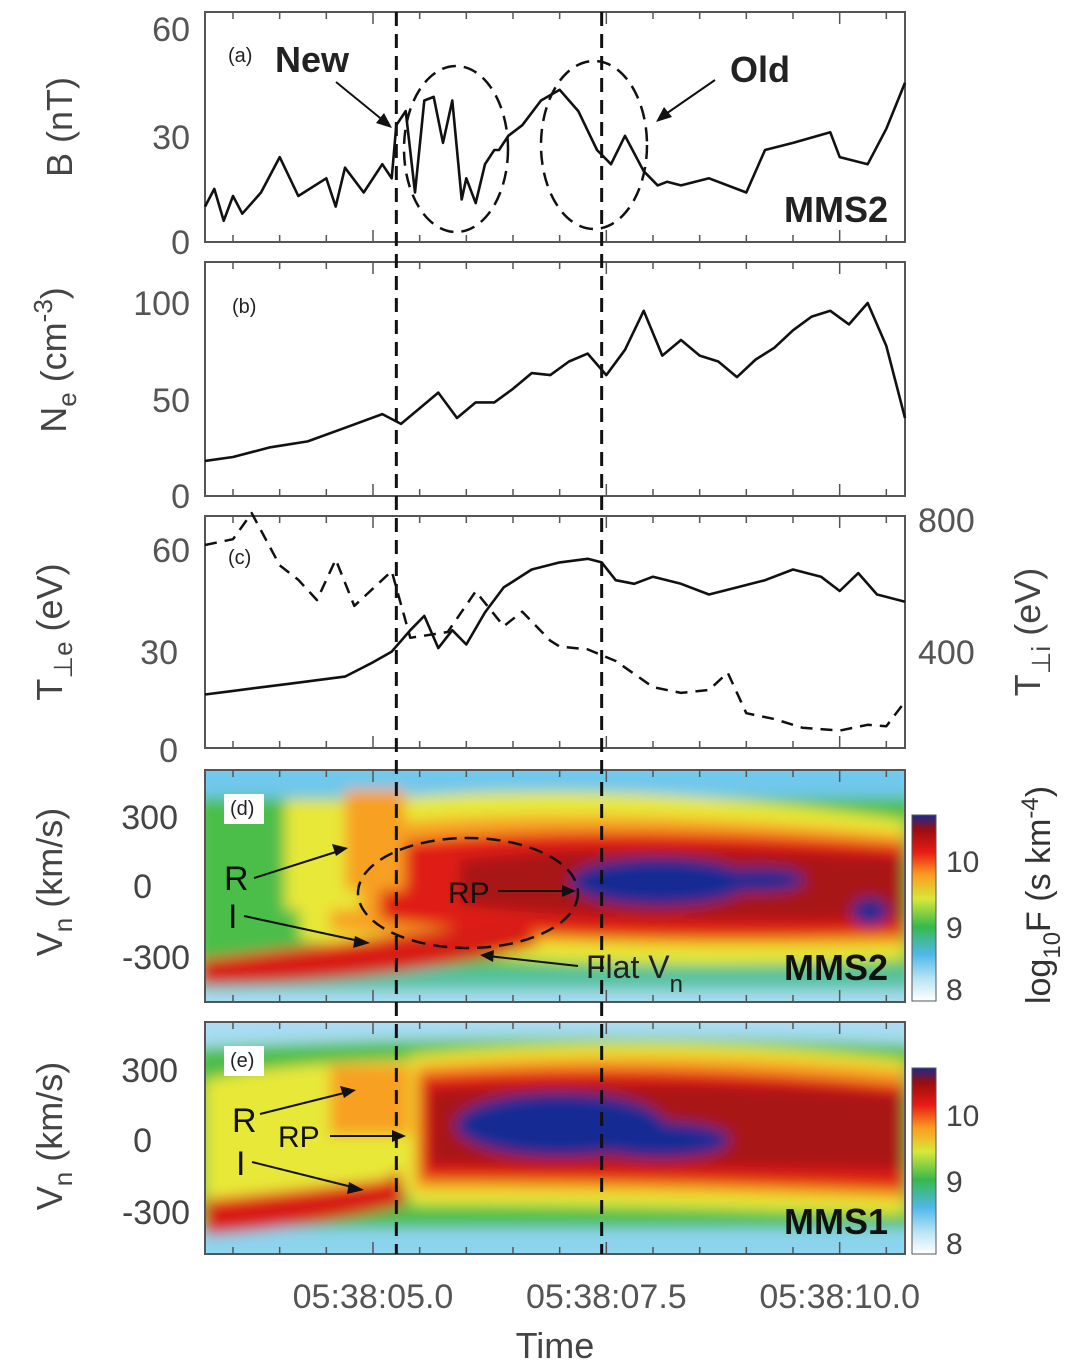  Describe the element at coordinates (836, 209) in the screenshot. I see `panel-a-spacecraft: MMS2` at that location.